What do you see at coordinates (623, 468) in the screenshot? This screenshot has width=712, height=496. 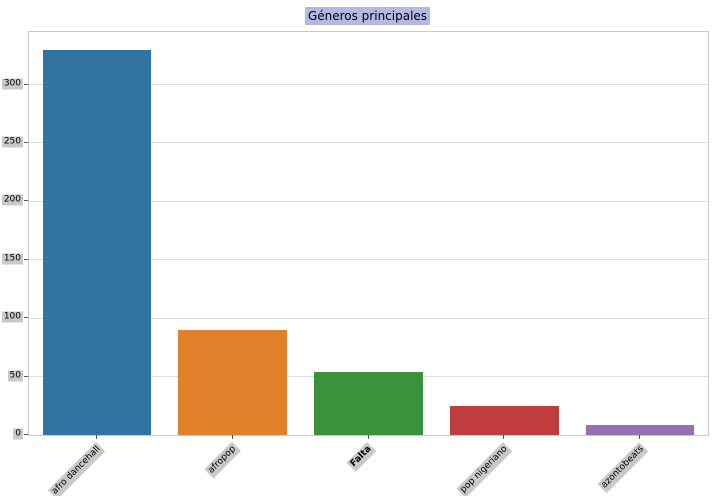 I see `x-tick-label: azontobeats` at bounding box center [623, 468].